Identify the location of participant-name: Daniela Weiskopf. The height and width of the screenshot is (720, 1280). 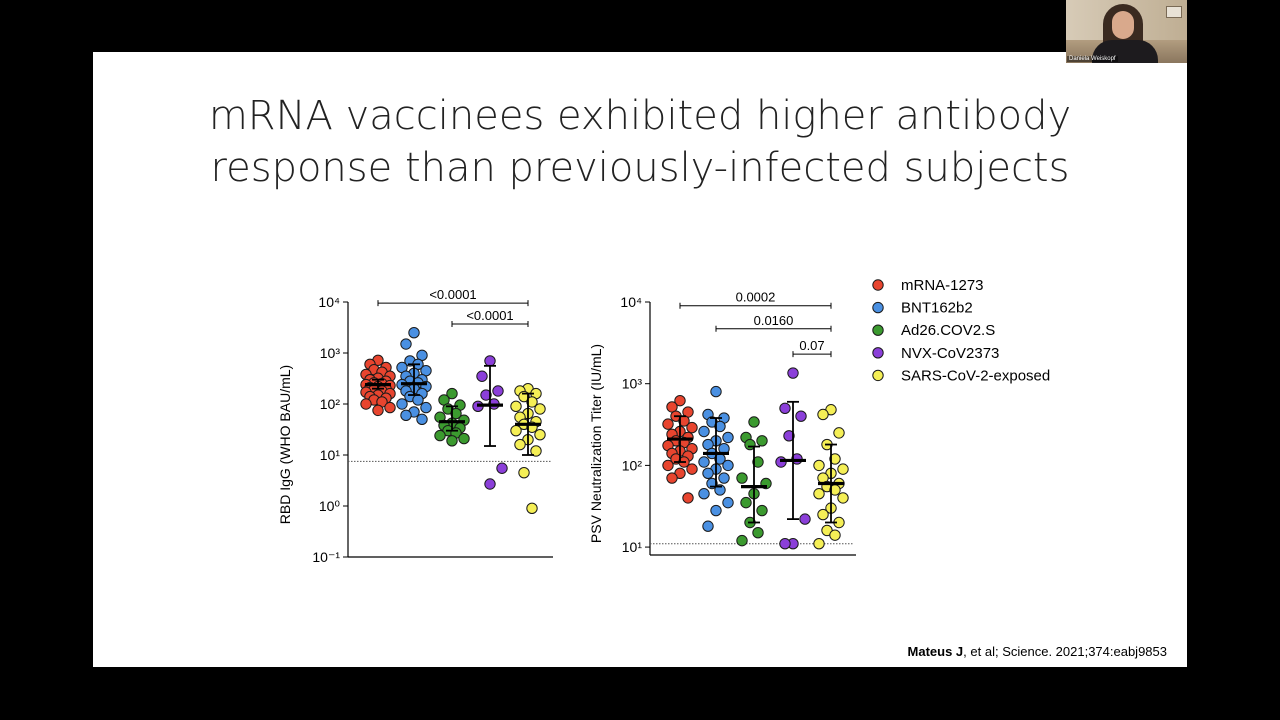
(1092, 59).